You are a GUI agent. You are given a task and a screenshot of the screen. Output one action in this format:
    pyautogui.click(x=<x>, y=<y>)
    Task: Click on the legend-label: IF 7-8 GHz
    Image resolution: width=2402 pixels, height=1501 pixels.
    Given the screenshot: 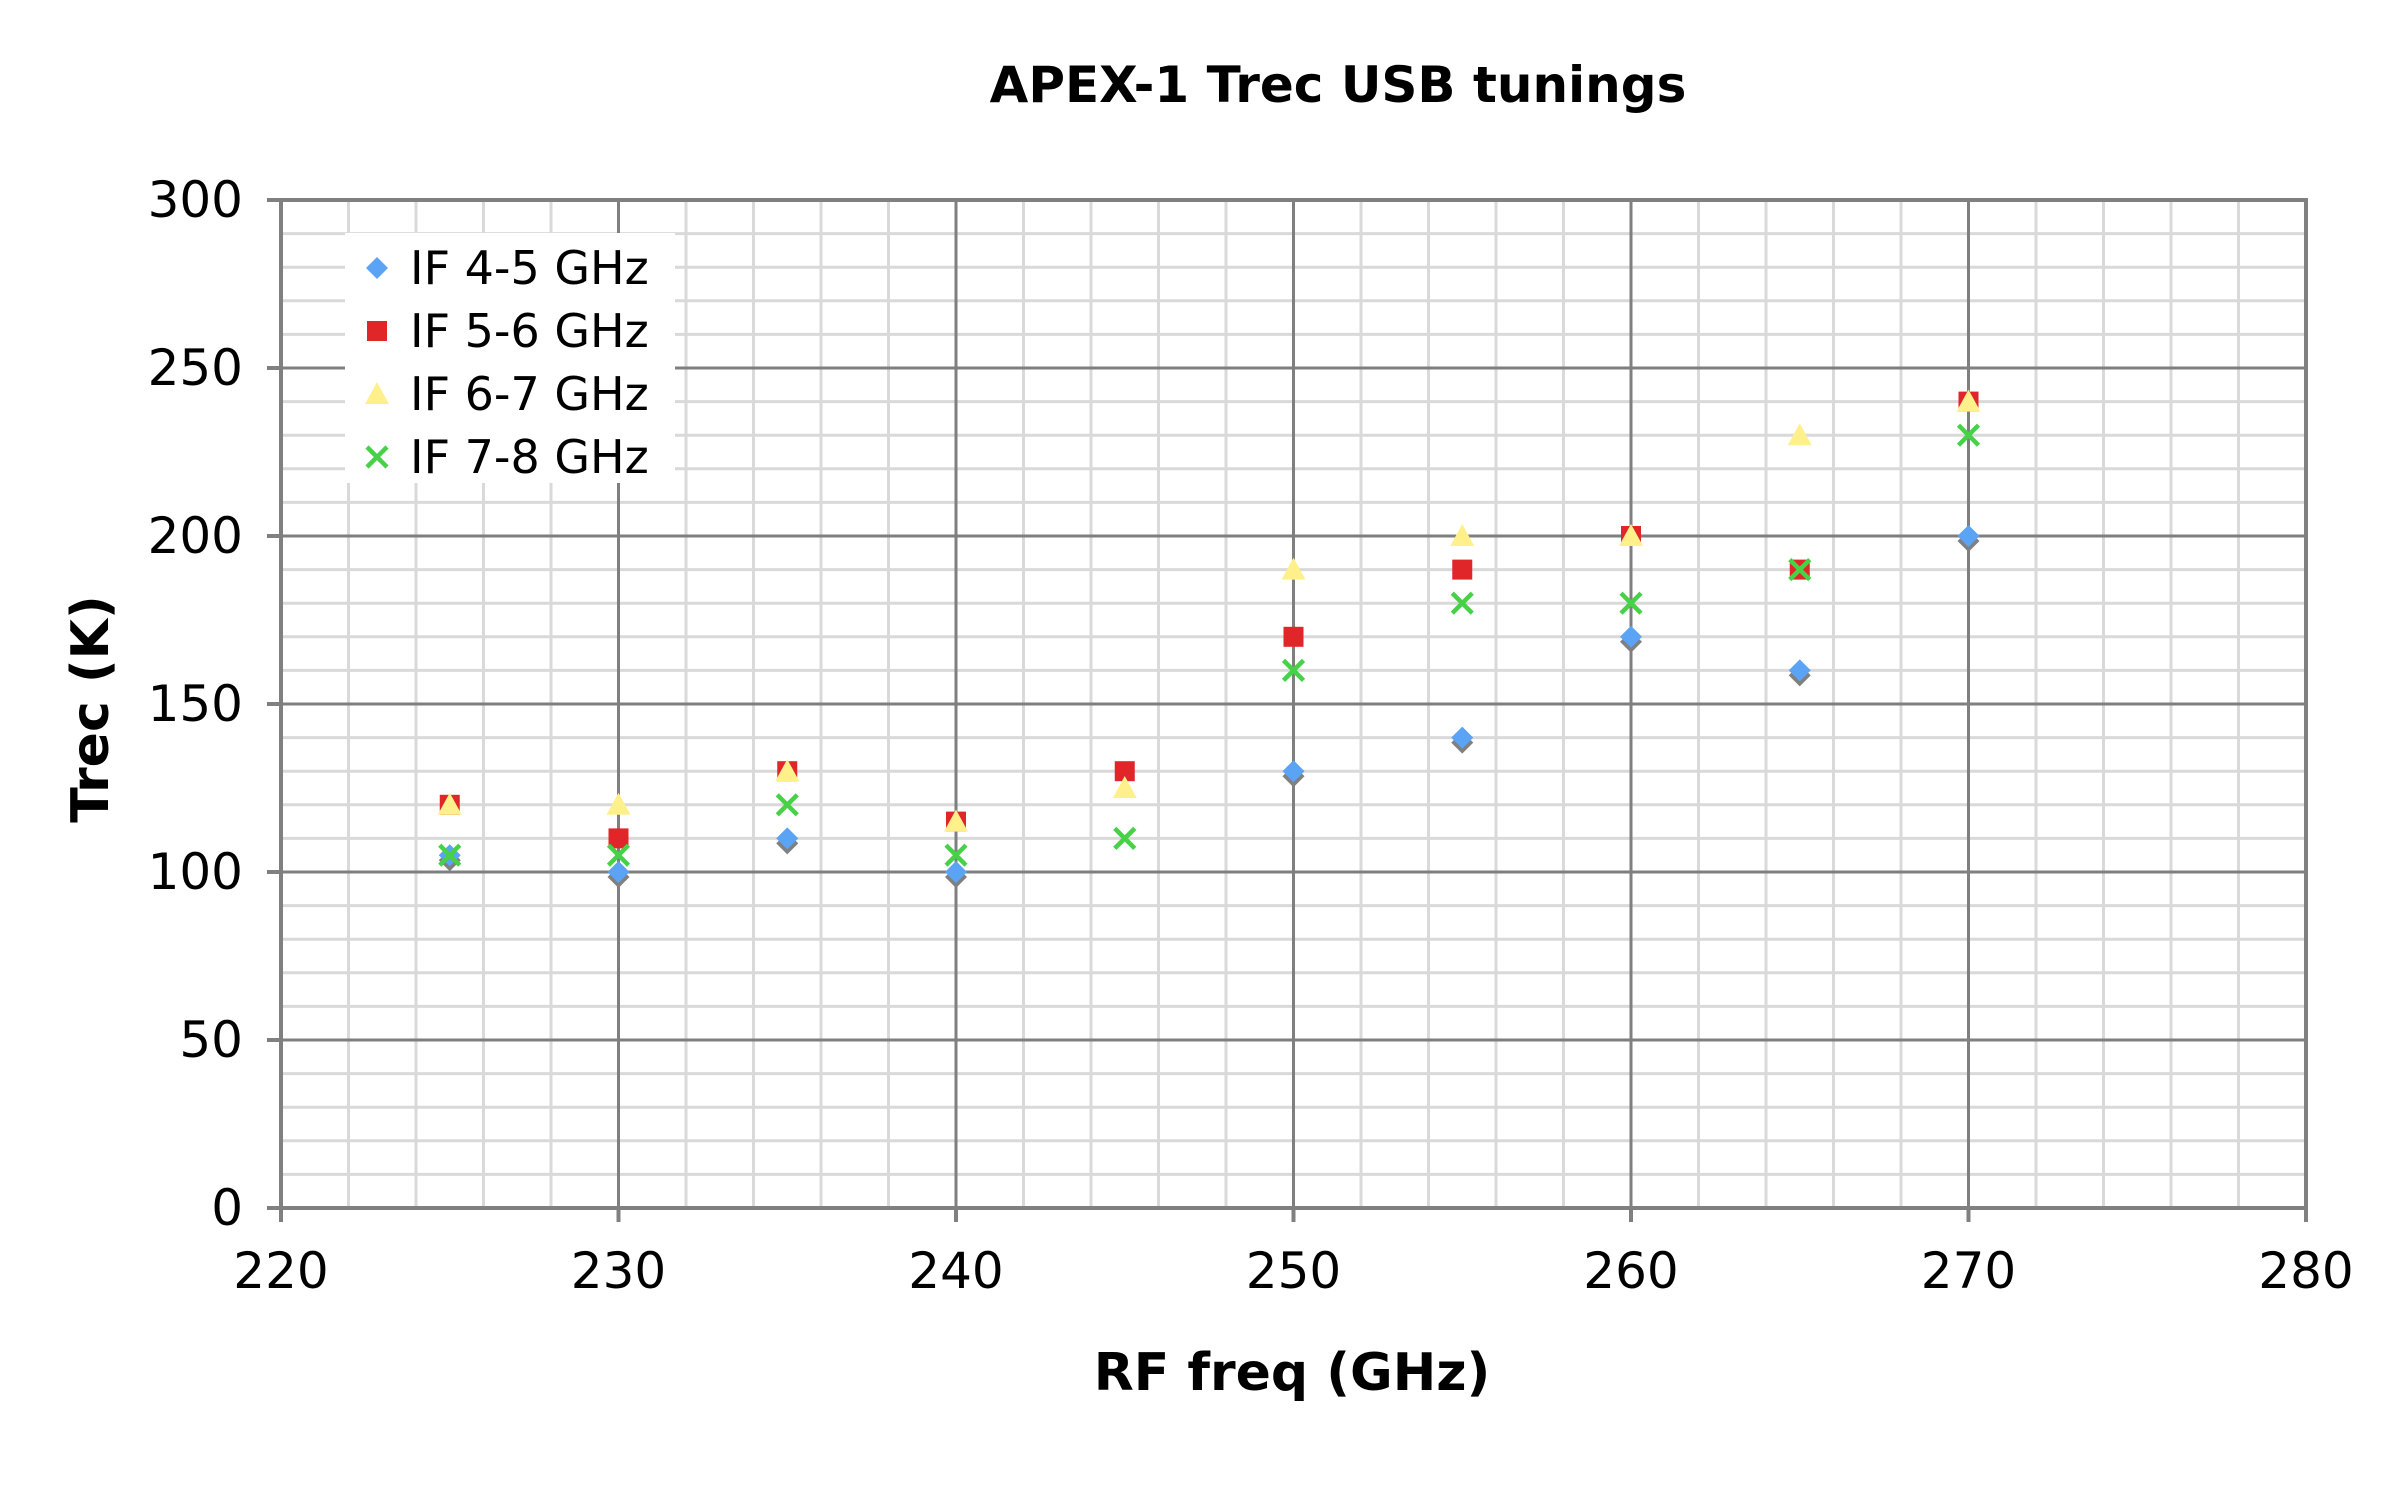 What is the action you would take?
    pyautogui.click(x=529, y=457)
    